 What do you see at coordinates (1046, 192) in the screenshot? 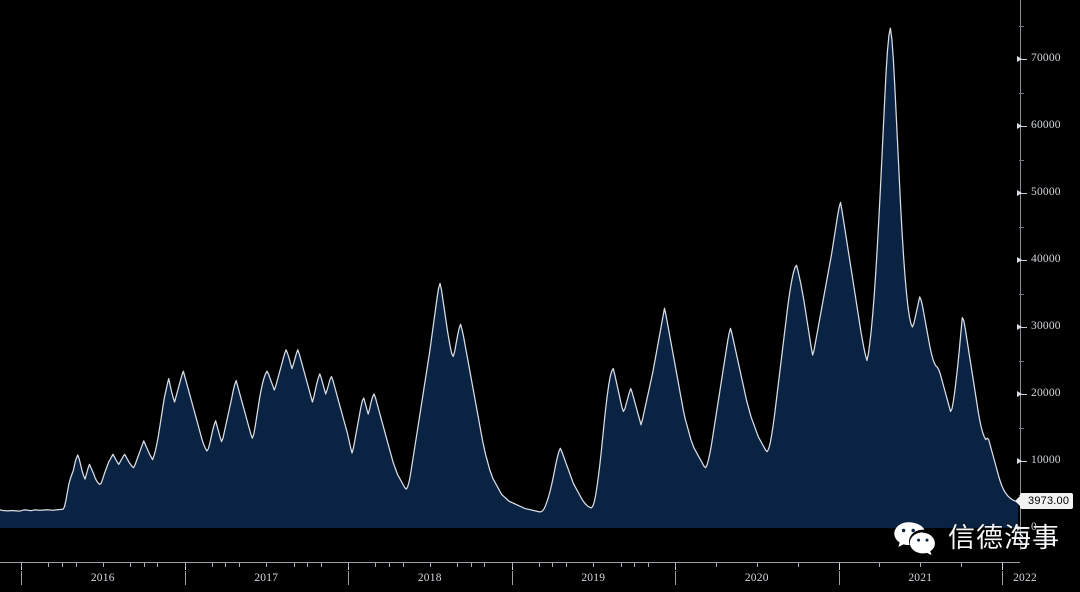
I see `y-axis-label: 50000` at bounding box center [1046, 192].